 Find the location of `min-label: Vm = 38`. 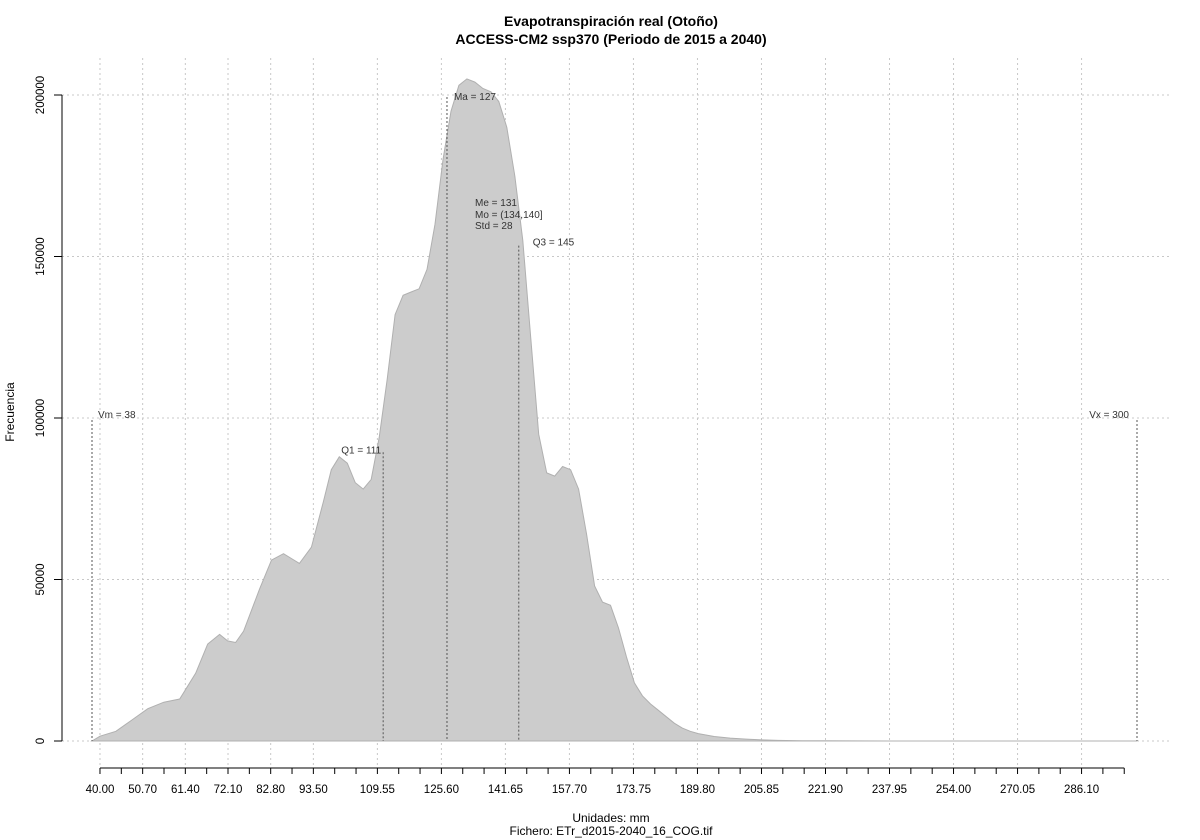

min-label: Vm = 38 is located at coordinates (117, 415).